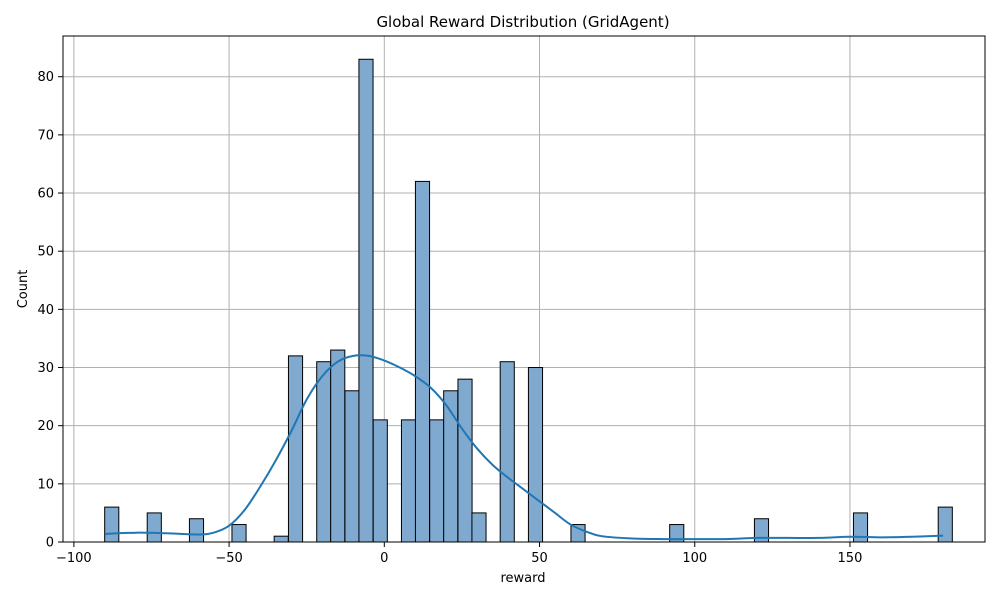 This screenshot has height=600, width=1000. What do you see at coordinates (45, 426) in the screenshot?
I see `y-tick-label: 20` at bounding box center [45, 426].